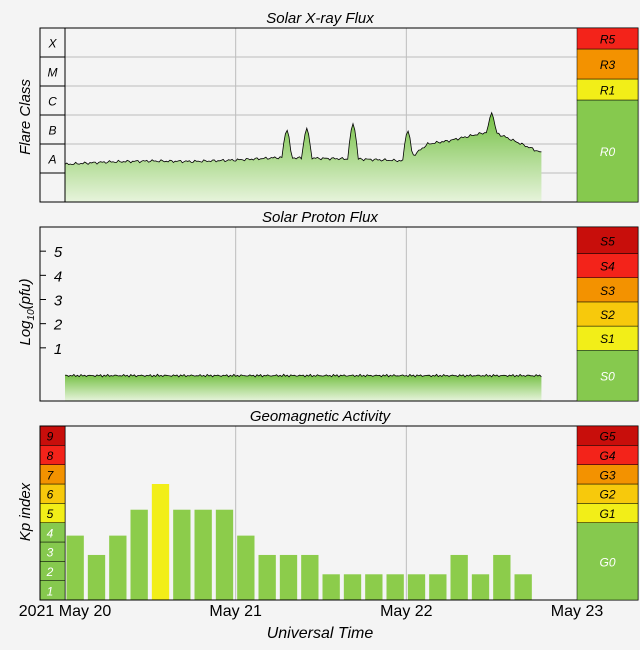  I want to click on radiation-scale-s3, so click(607, 290).